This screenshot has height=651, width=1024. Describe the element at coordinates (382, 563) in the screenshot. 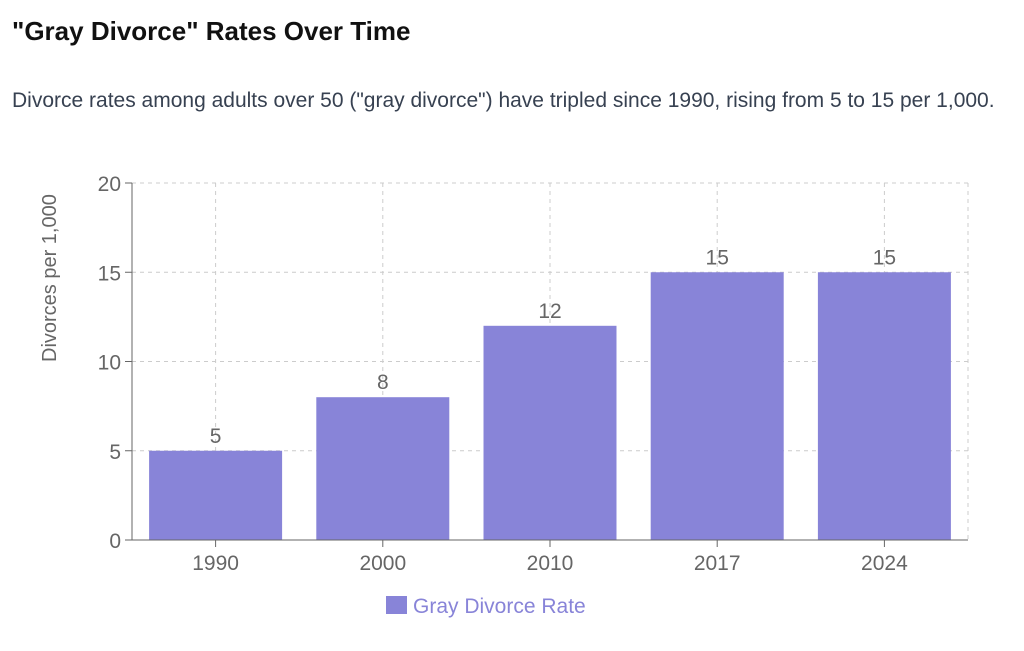

I see `x-tick-label: 2000` at that location.